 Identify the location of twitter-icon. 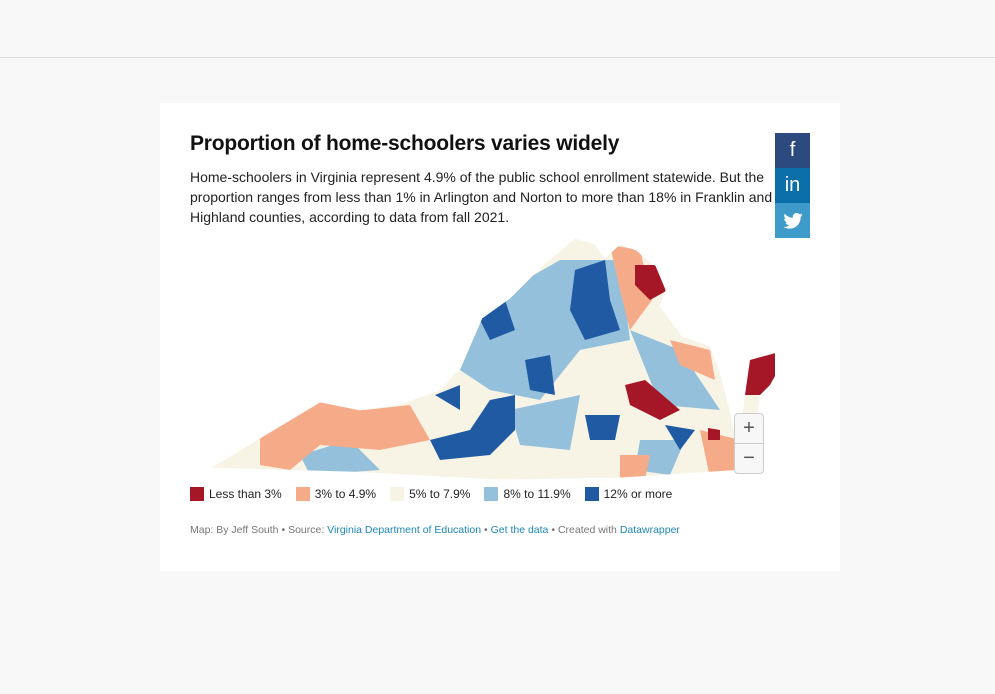
(792, 220).